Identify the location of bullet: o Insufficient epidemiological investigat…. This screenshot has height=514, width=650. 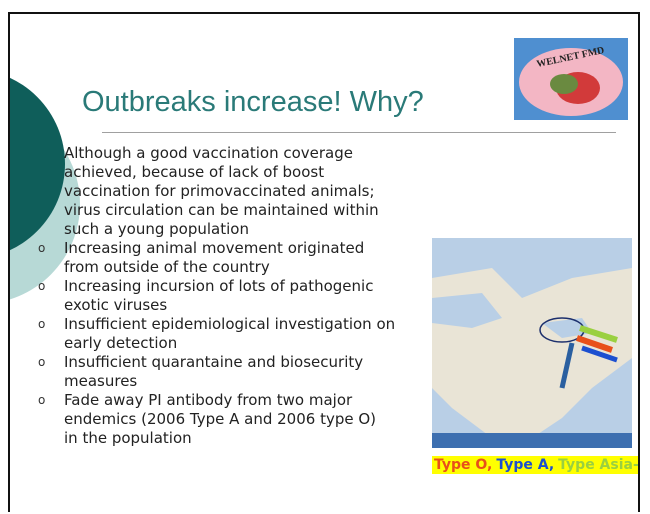
(230, 334).